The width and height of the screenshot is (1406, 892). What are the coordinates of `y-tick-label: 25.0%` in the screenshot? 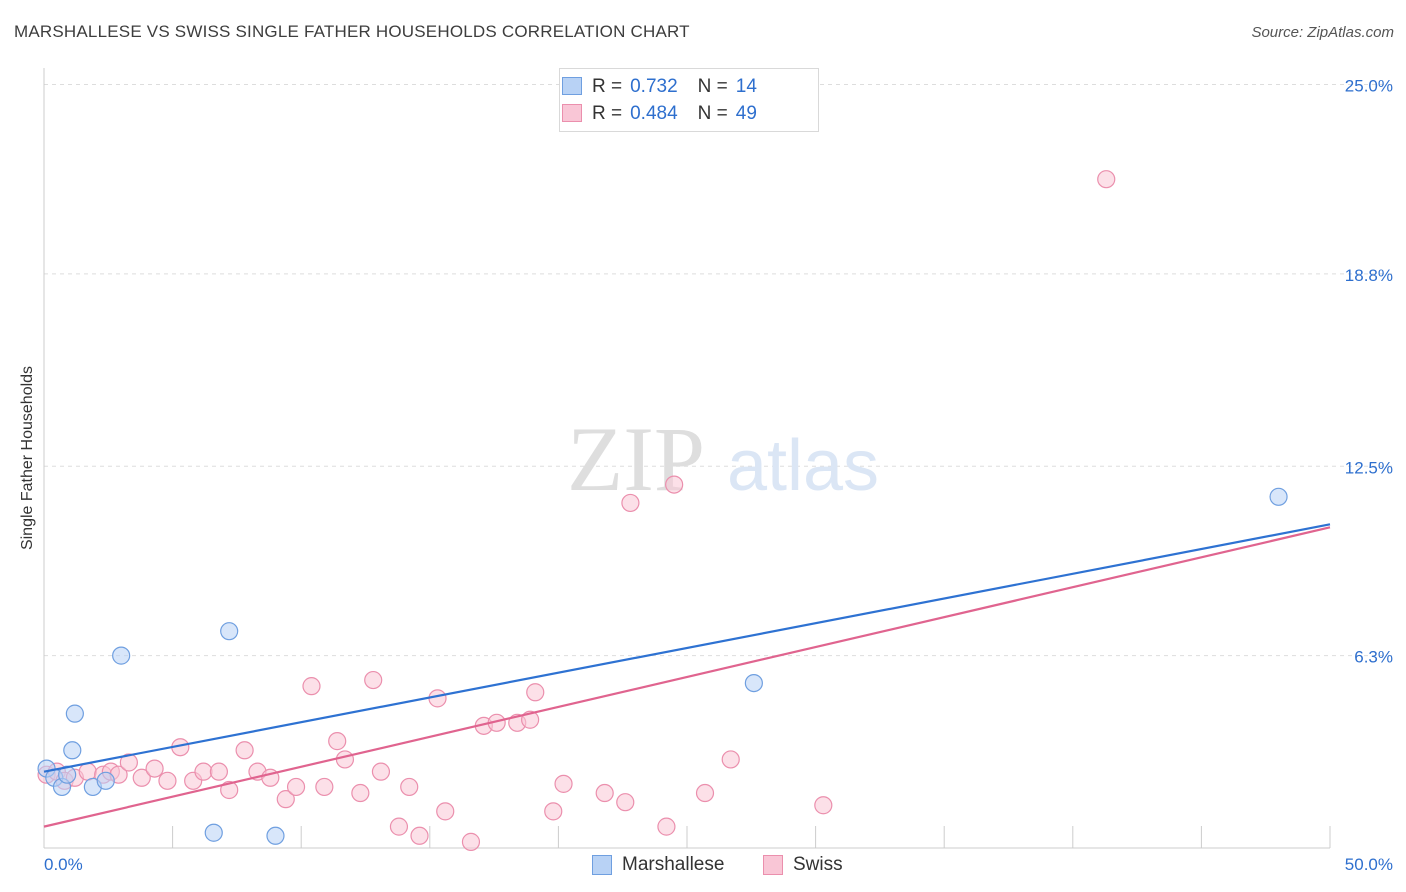 It's located at (1369, 86).